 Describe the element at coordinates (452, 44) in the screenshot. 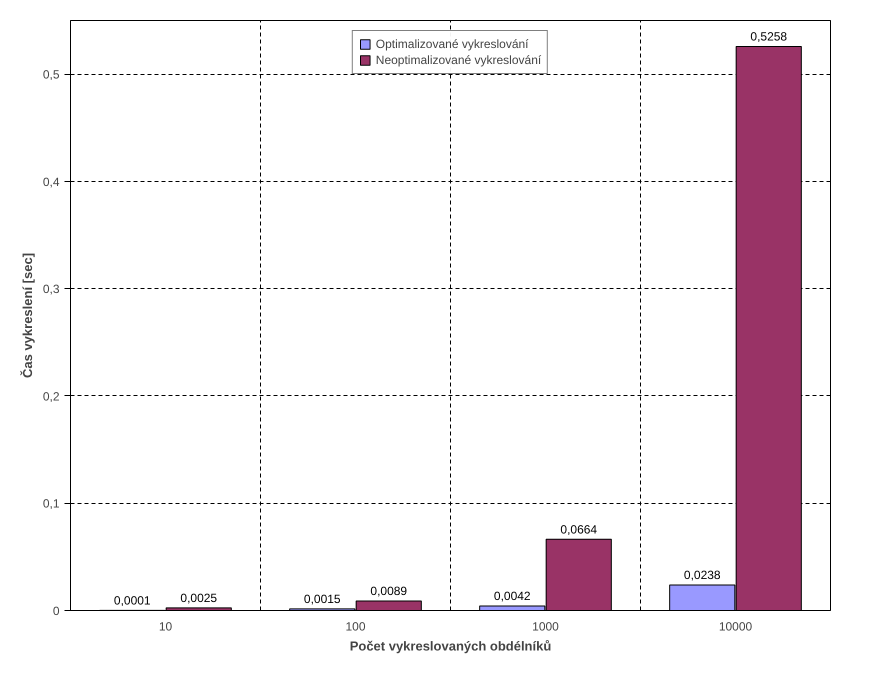

I see `legend-label: Optimalizované vykreslování` at that location.